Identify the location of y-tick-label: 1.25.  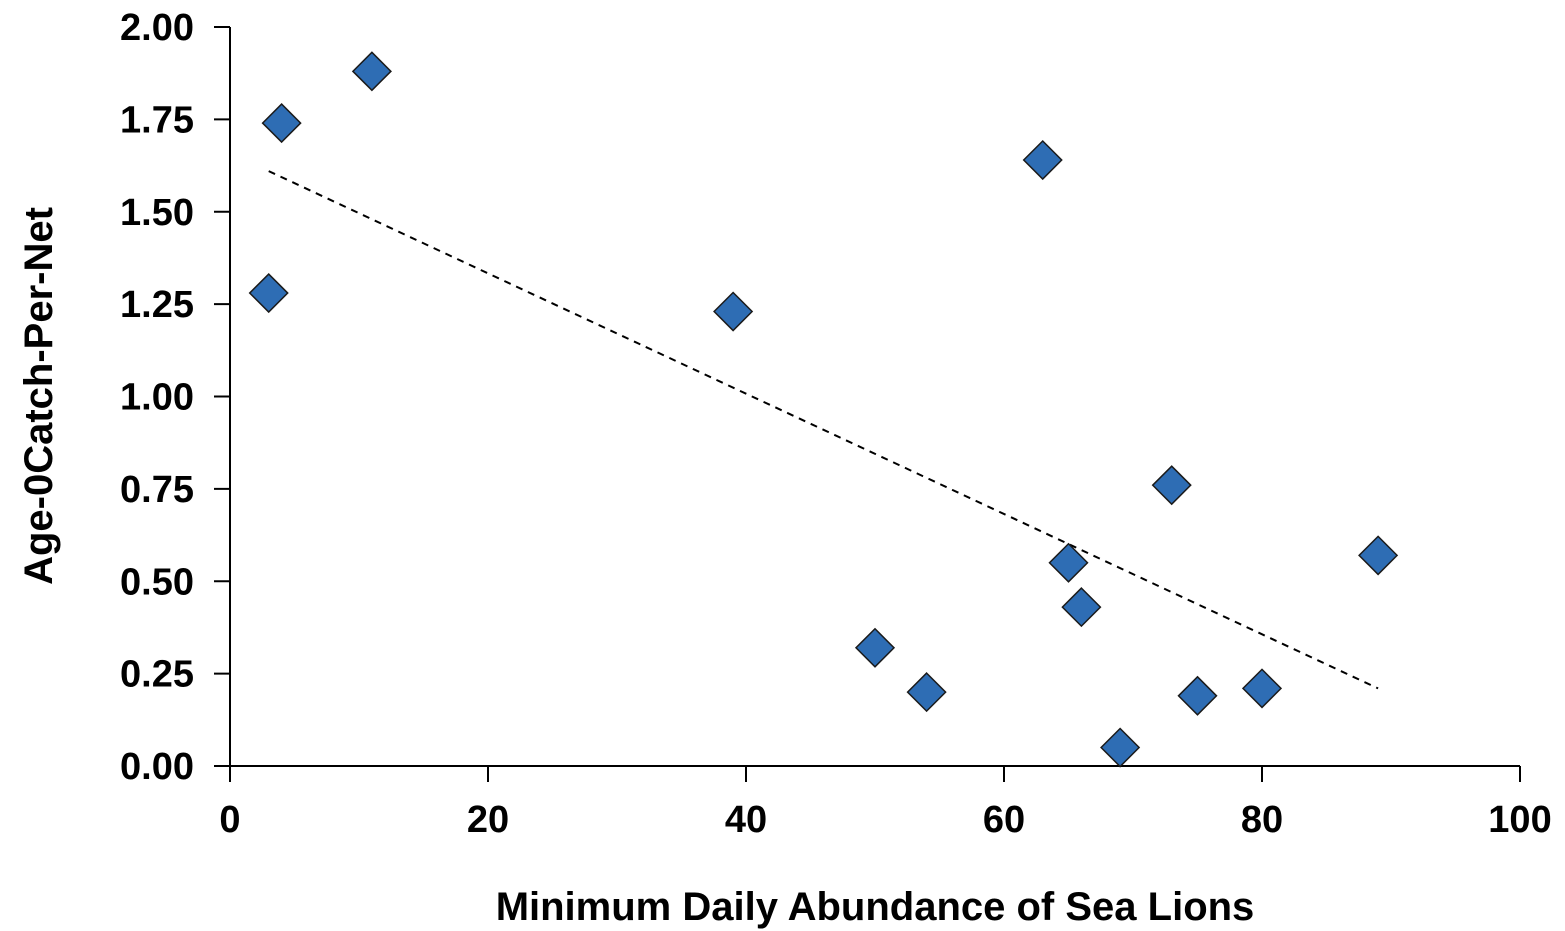
(157, 305).